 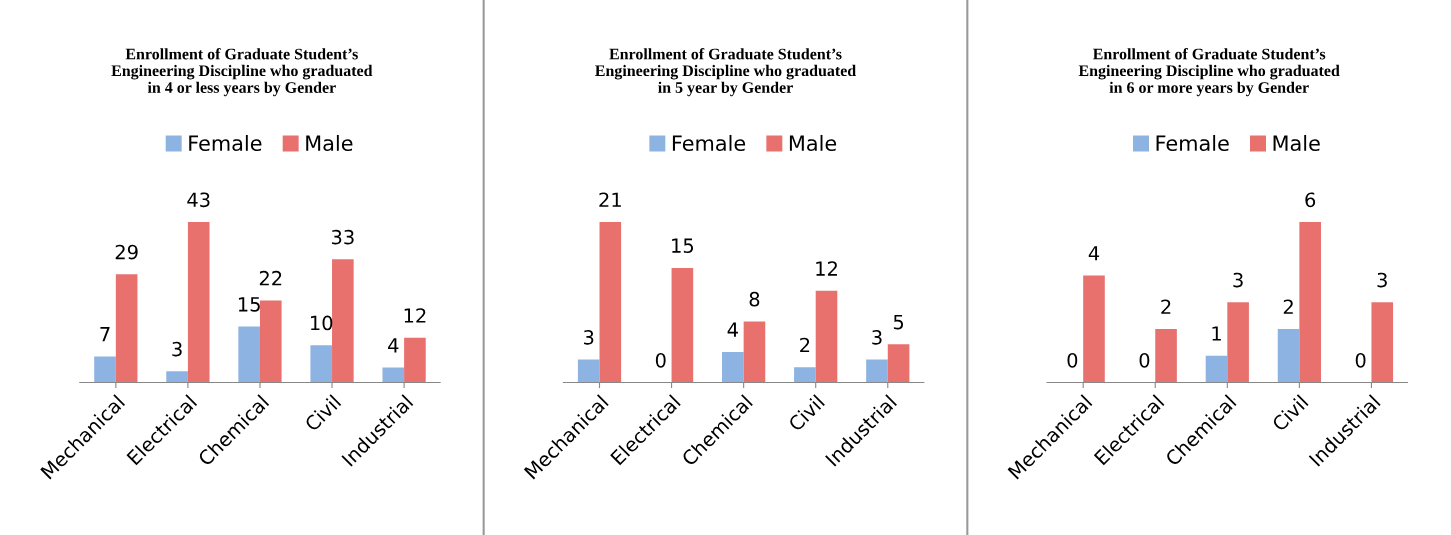 What do you see at coordinates (898, 322) in the screenshot?
I see `data-label: 5` at bounding box center [898, 322].